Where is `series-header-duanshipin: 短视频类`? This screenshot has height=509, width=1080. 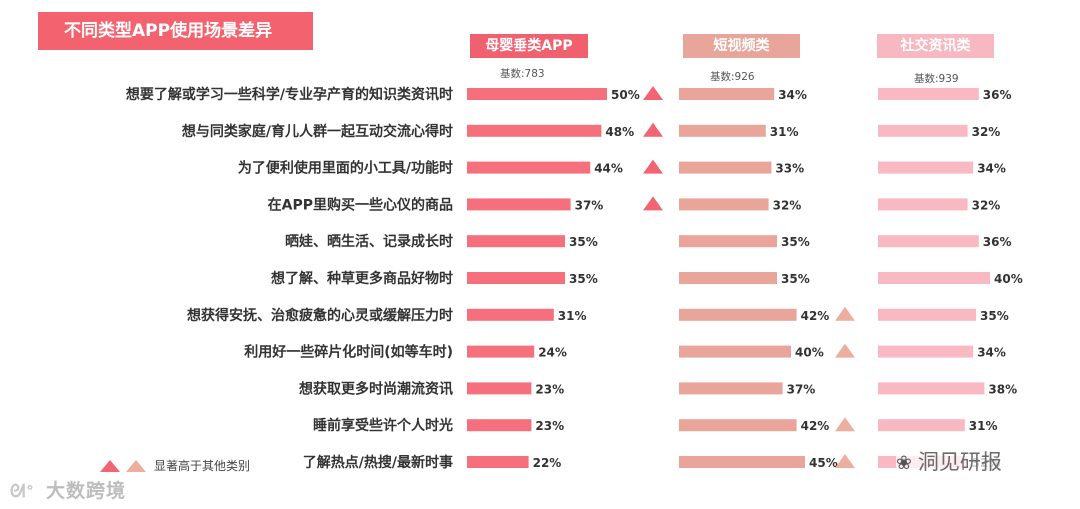
series-header-duanshipin: 短视频类 is located at coordinates (741, 46).